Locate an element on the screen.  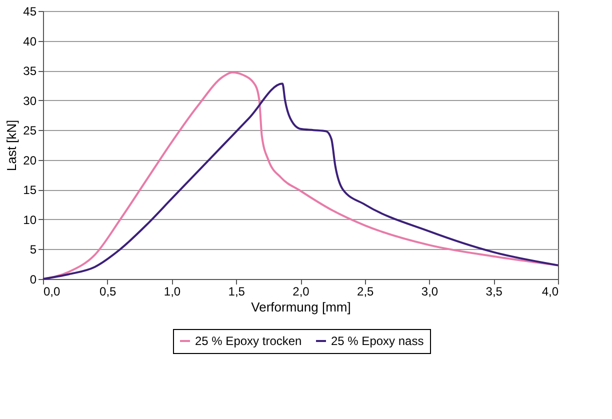
legend-label: 25 % Epoxy trocken is located at coordinates (248, 341).